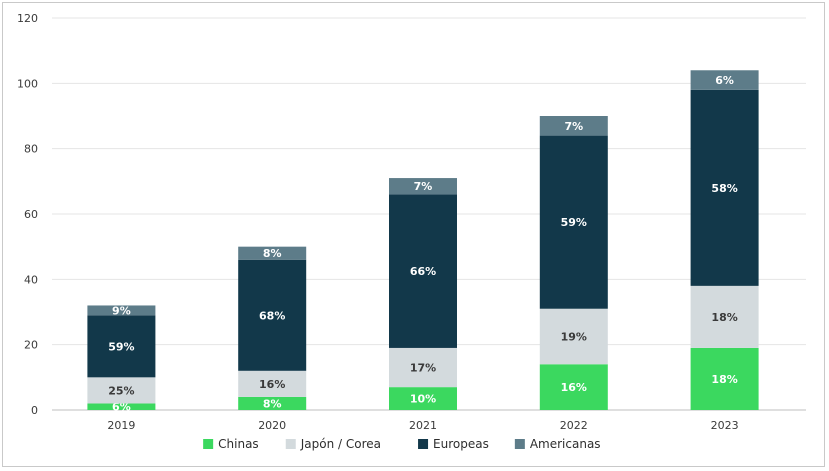  I want to click on bar-segment-label: 17%, so click(423, 368).